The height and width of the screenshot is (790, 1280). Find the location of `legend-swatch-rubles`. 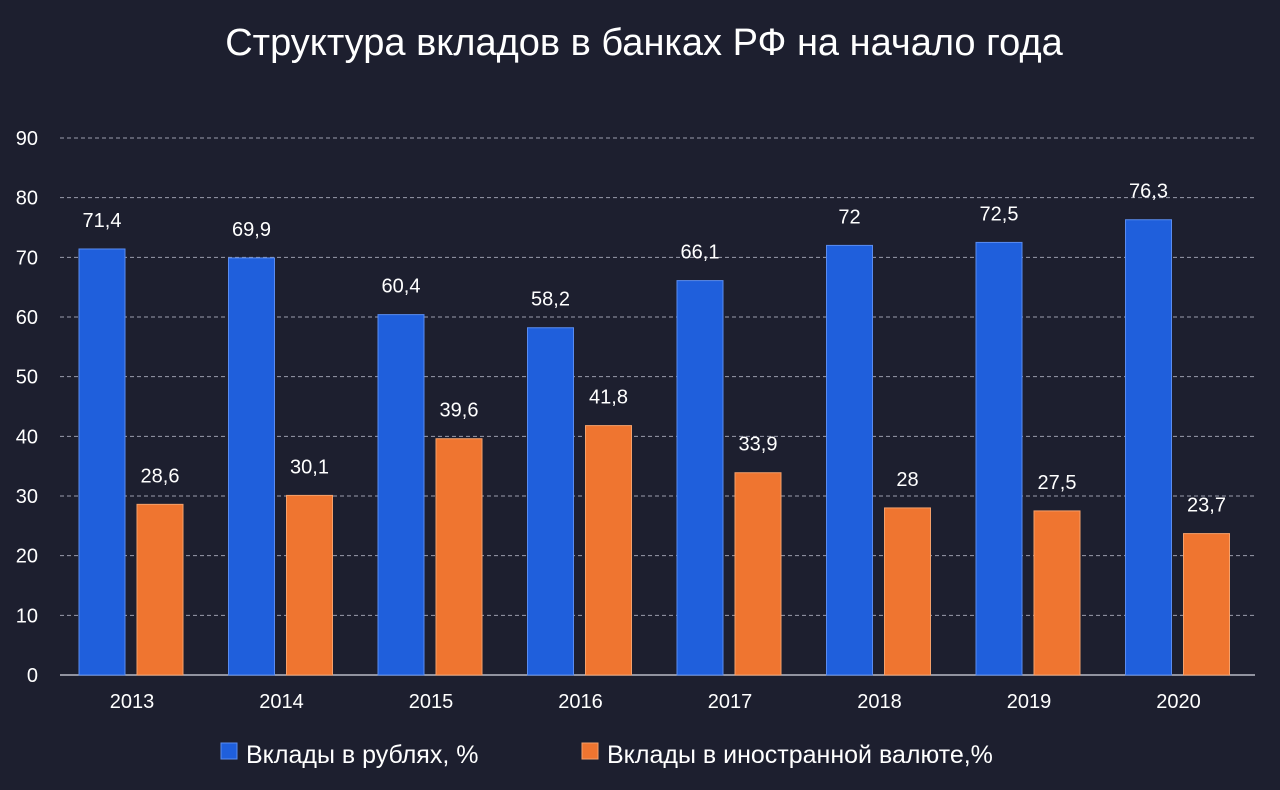

legend-swatch-rubles is located at coordinates (229, 751).